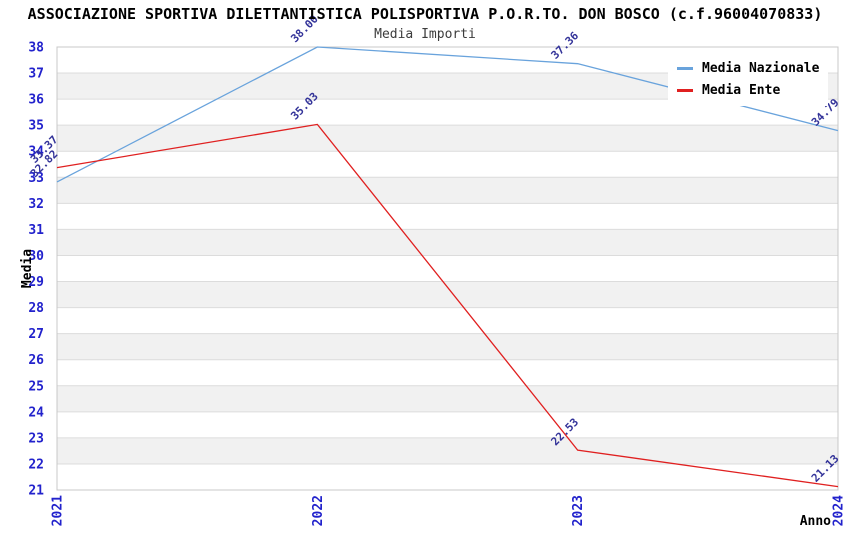  Describe the element at coordinates (318, 510) in the screenshot. I see `x-tick-label: 2022` at that location.